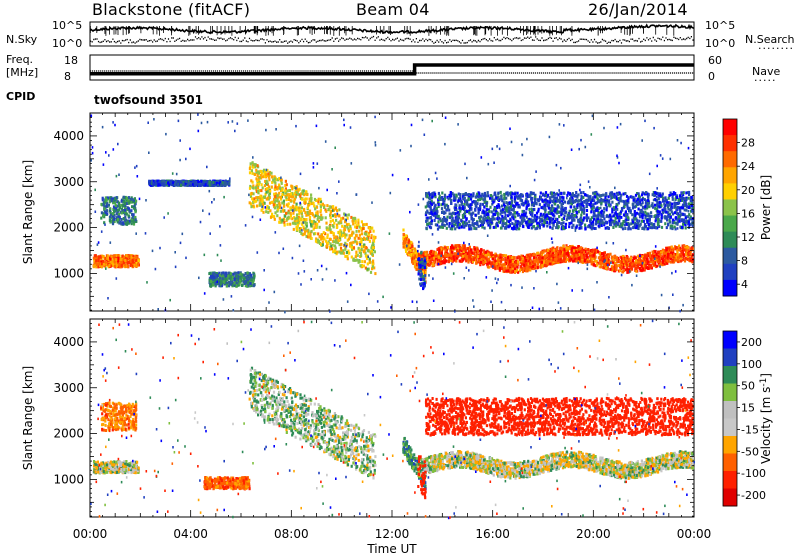 The height and width of the screenshot is (554, 800). What do you see at coordinates (392, 29) in the screenshot?
I see `nsky-series-line` at bounding box center [392, 29].